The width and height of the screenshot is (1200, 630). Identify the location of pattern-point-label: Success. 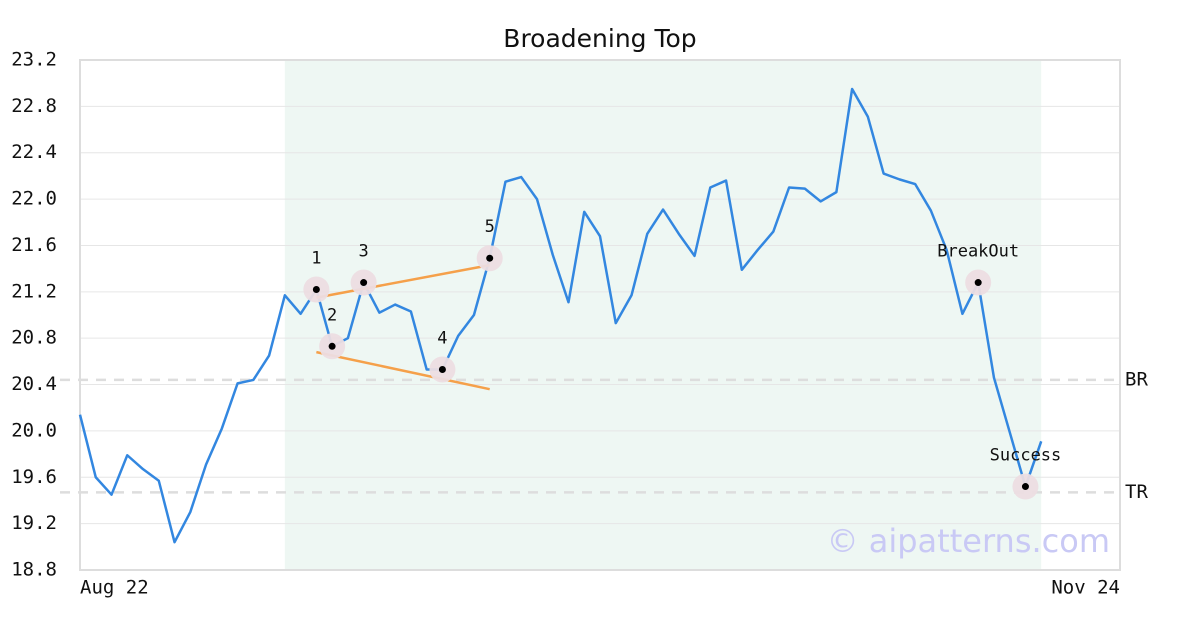
(1026, 456).